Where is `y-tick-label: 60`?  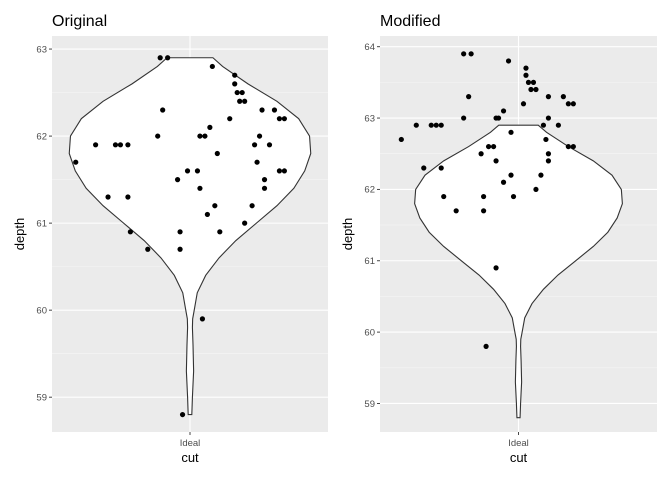 y-tick-label: 60 is located at coordinates (41, 310).